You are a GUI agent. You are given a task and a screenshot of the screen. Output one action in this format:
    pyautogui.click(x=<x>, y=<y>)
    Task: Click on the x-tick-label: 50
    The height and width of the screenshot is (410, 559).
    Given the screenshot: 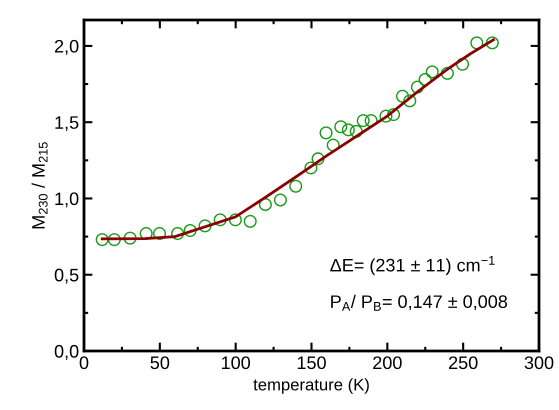 What is the action you would take?
    pyautogui.click(x=160, y=363)
    